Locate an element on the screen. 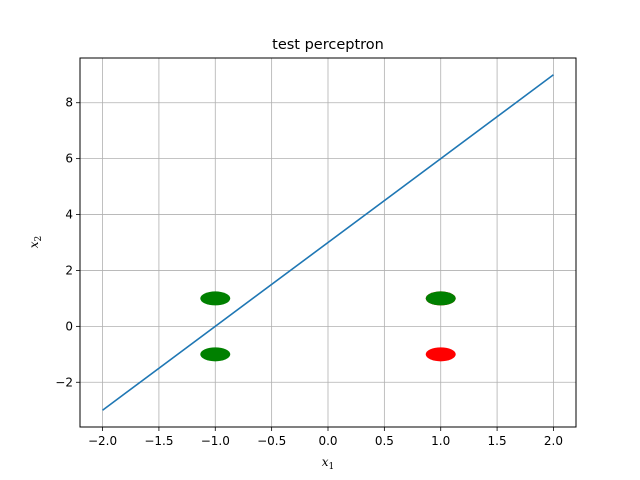 The height and width of the screenshot is (480, 640). y-axis-label-base: x is located at coordinates (34, 244).